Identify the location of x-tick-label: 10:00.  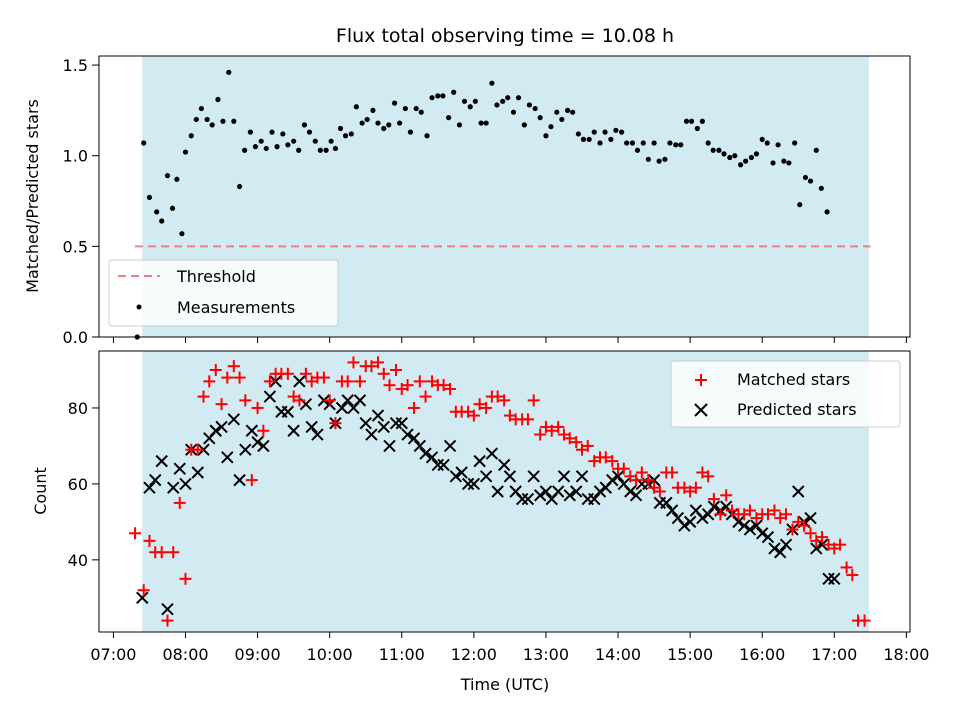
(330, 654).